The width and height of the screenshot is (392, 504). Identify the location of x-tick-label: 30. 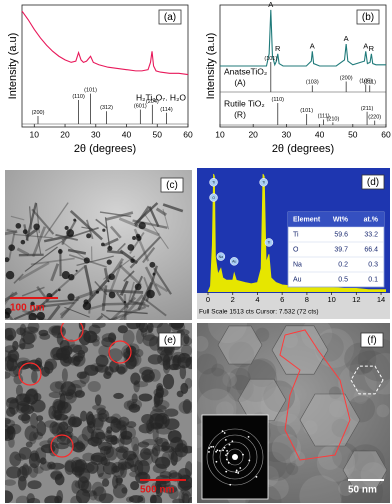
(96, 134).